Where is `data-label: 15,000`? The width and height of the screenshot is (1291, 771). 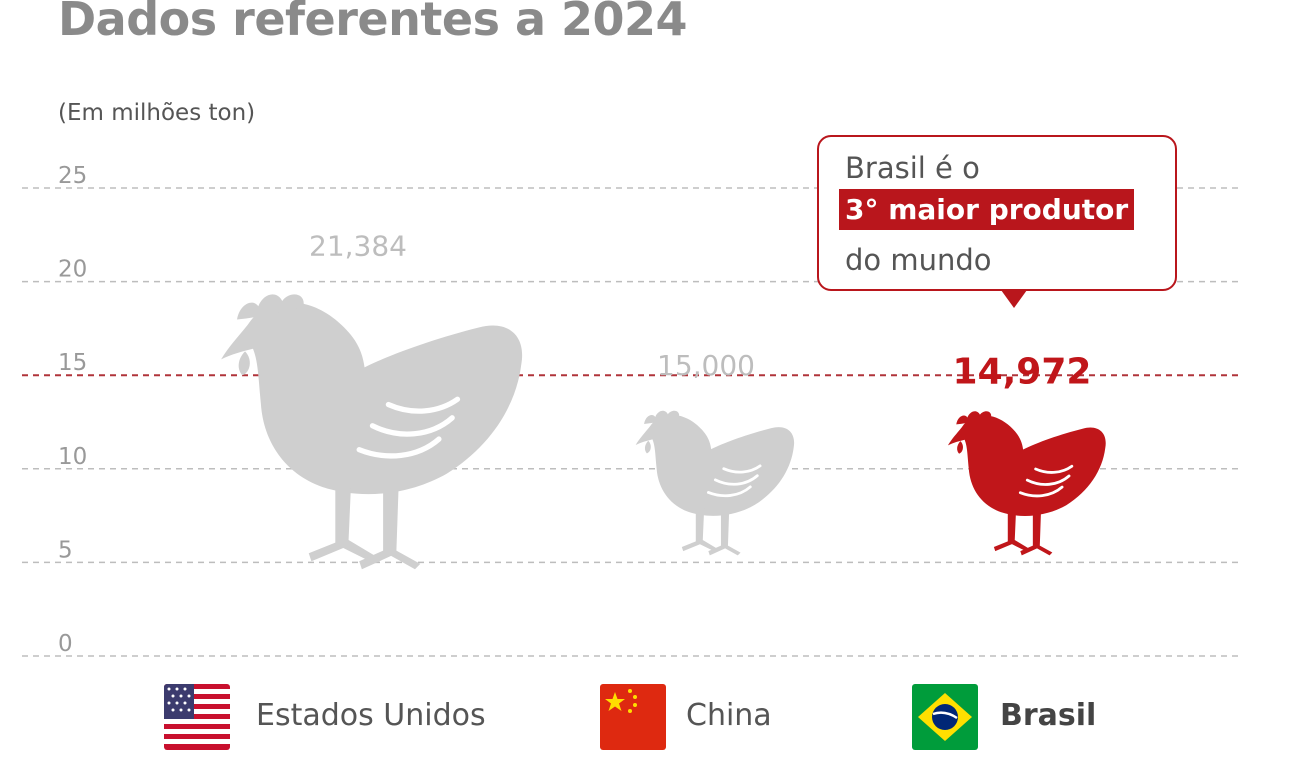
data-label: 15,000 is located at coordinates (706, 365).